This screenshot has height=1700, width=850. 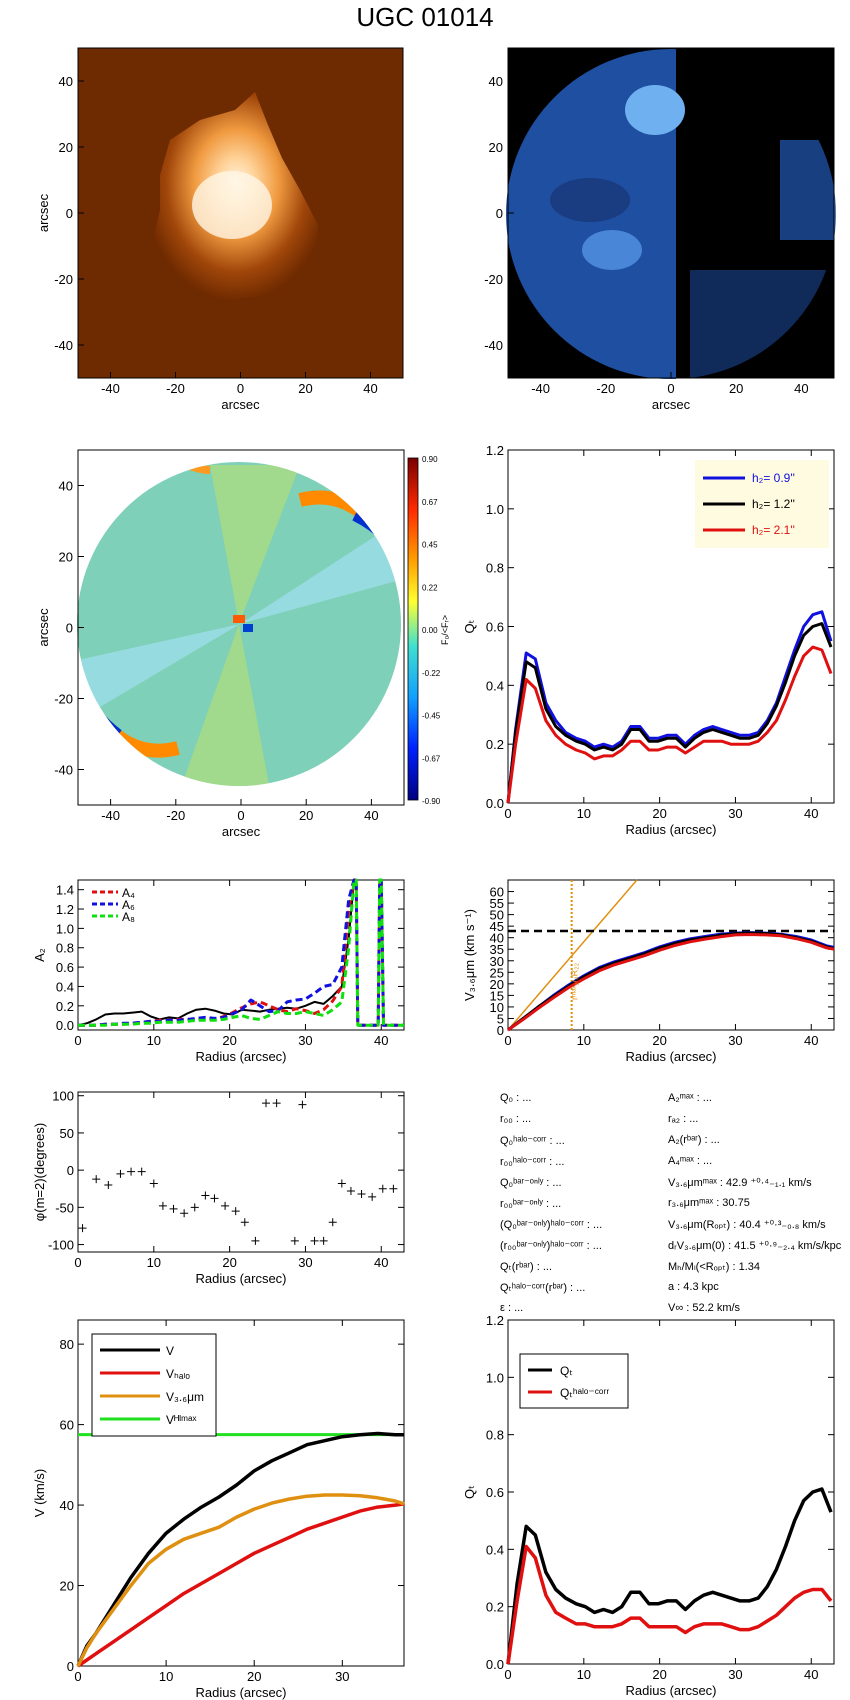 What do you see at coordinates (43, 627) in the screenshot?
I see `y-axis-label: arcsec` at bounding box center [43, 627].